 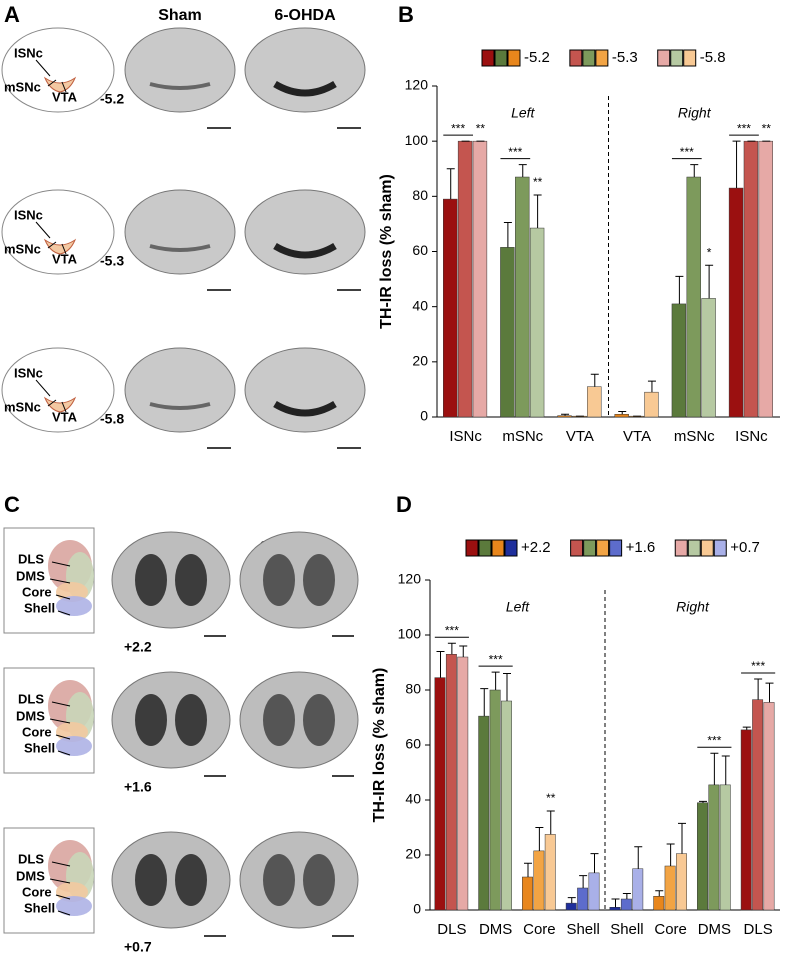 I want to click on legend-label: -5.8, so click(x=713, y=57).